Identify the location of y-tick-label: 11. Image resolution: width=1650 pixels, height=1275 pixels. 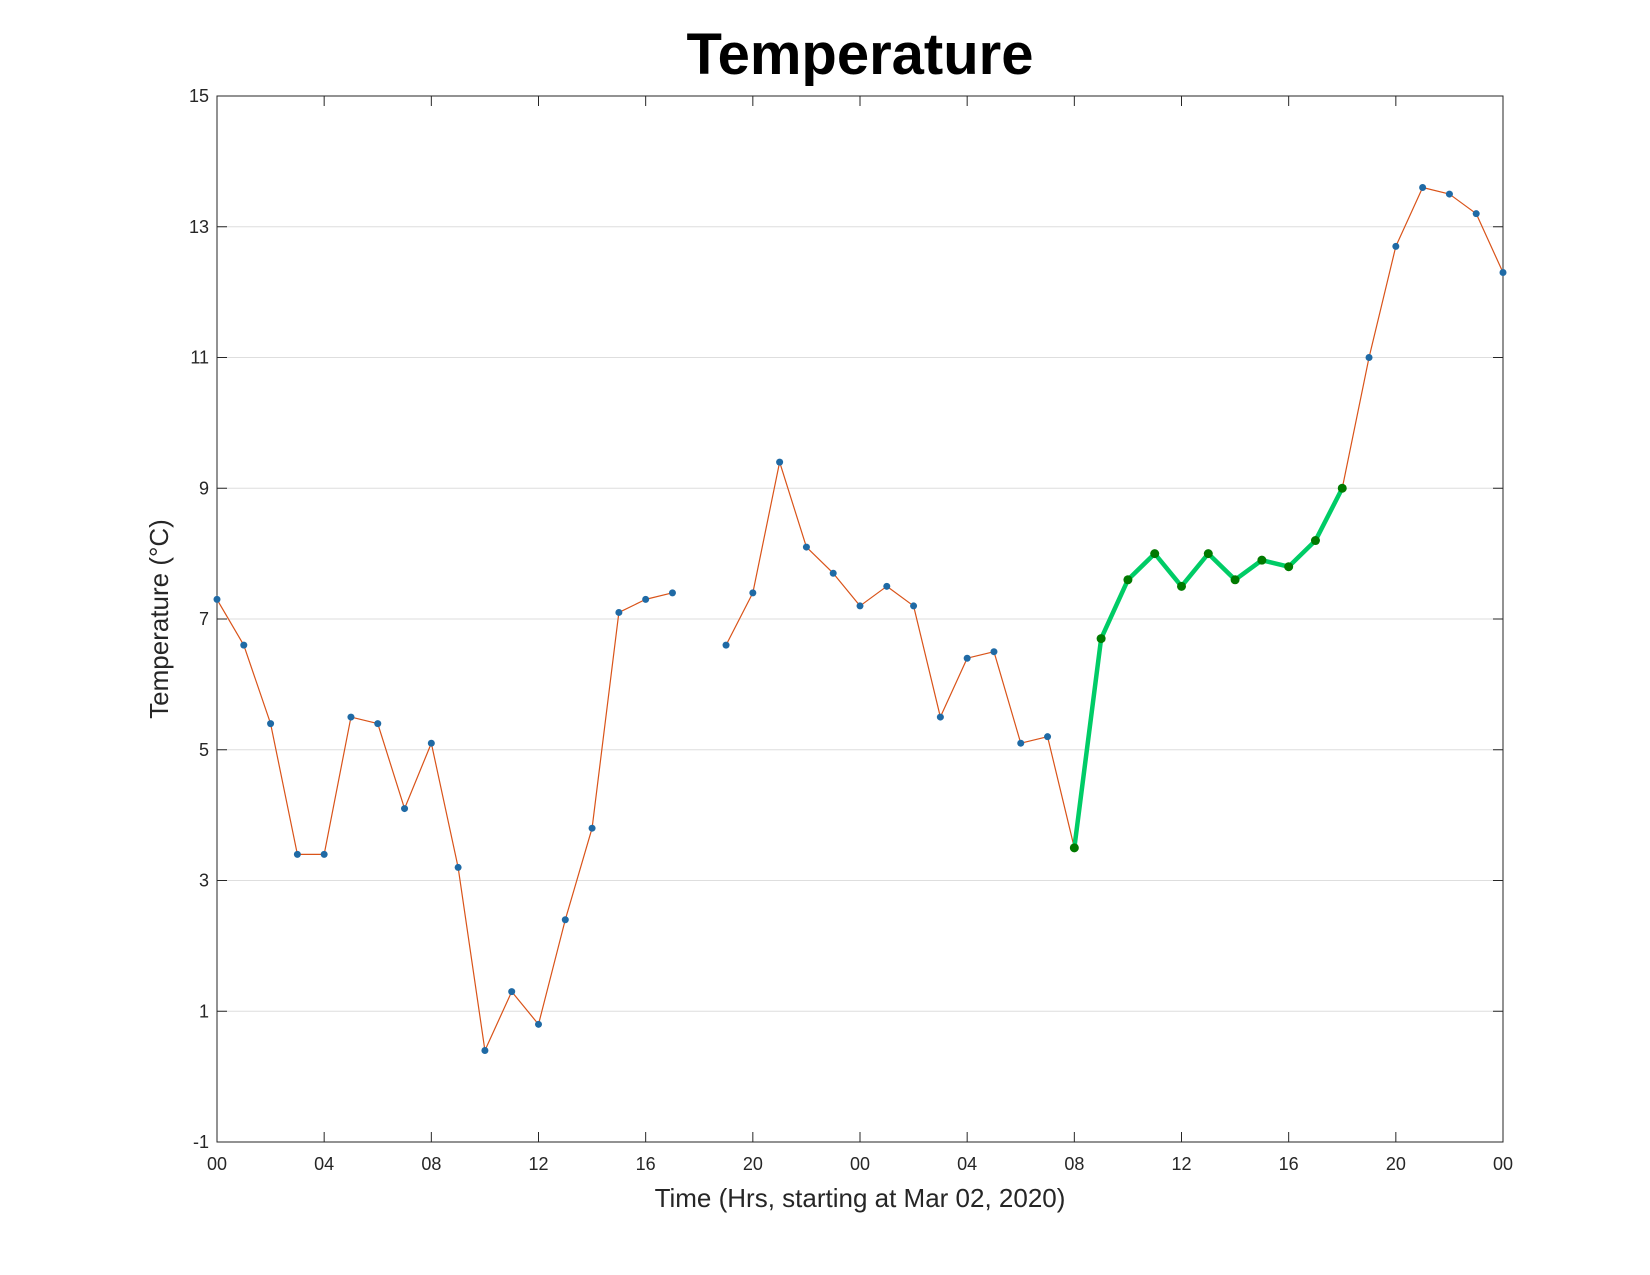
(199, 358).